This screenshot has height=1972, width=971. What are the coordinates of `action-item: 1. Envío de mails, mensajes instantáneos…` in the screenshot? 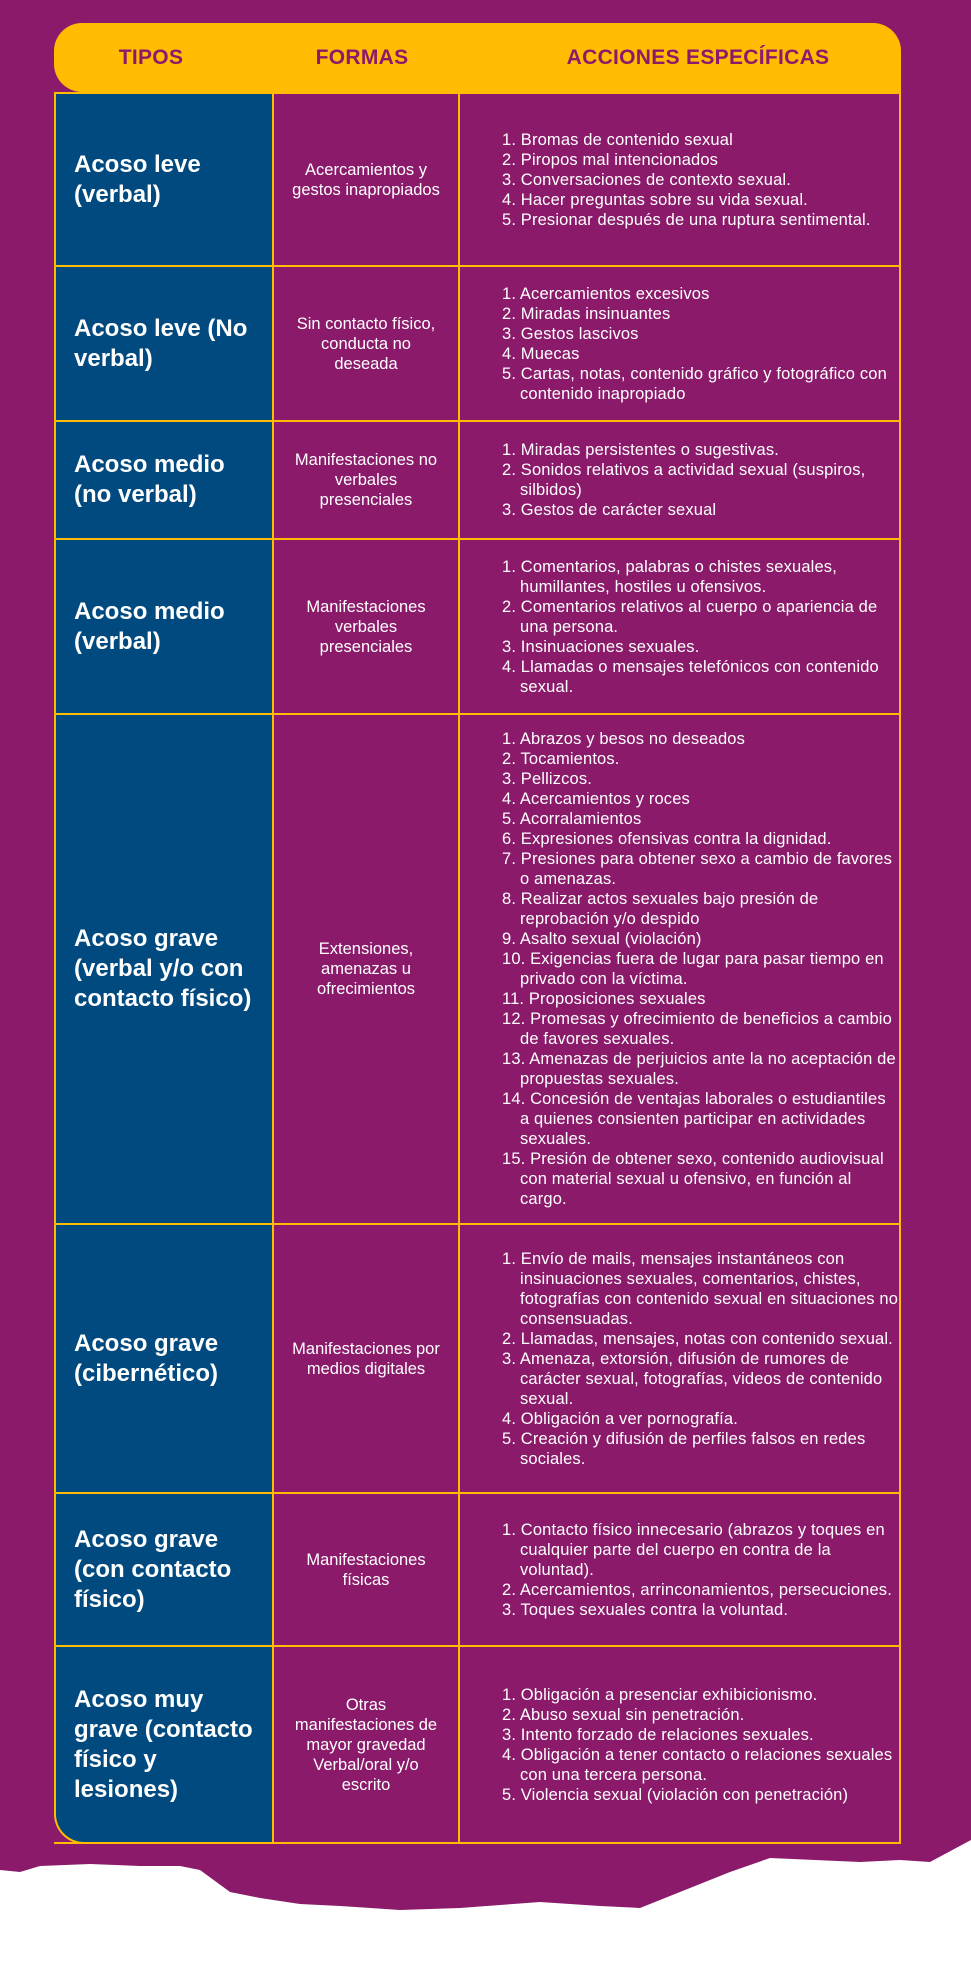 It's located at (700, 1288).